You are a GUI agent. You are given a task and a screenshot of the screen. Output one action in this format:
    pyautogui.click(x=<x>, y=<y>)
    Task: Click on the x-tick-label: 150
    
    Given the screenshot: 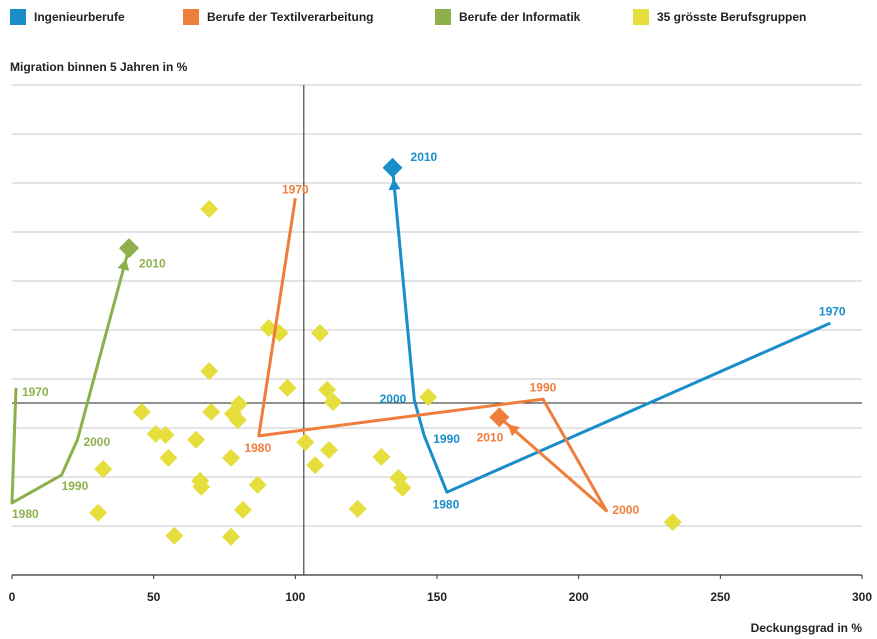 What is the action you would take?
    pyautogui.click(x=437, y=597)
    